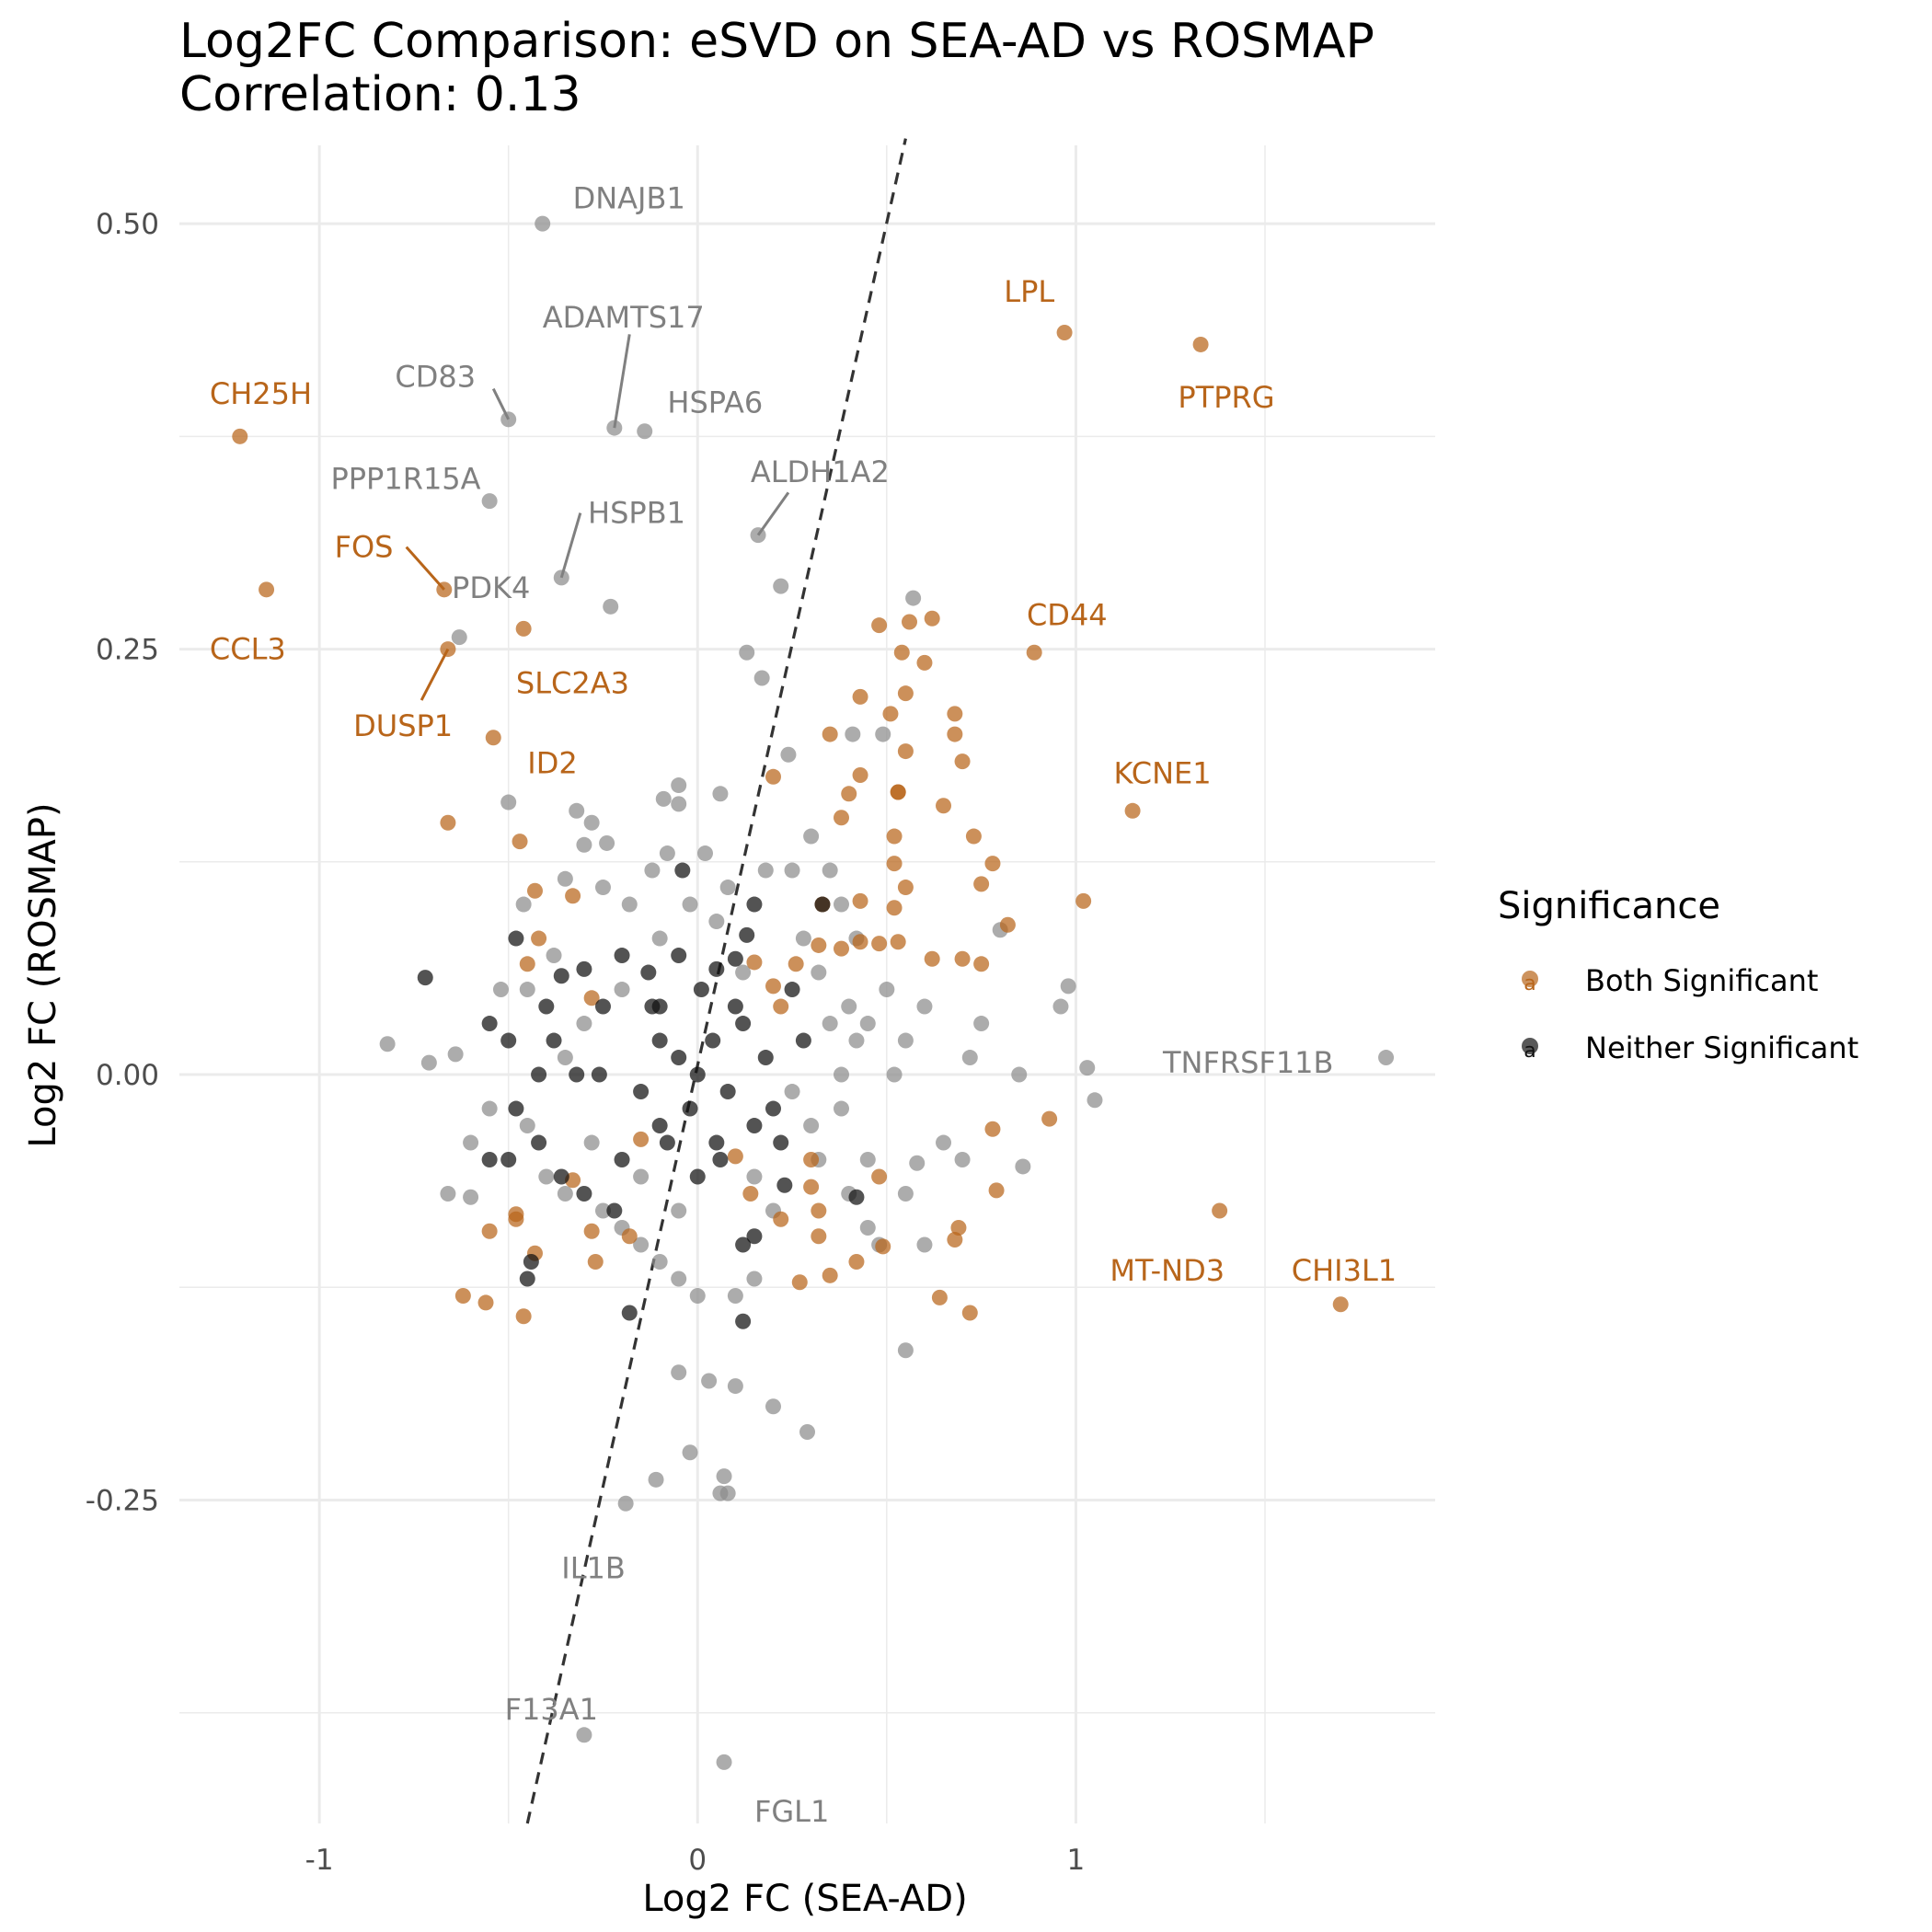  I want to click on x-tick-label: 0, so click(697, 1860).